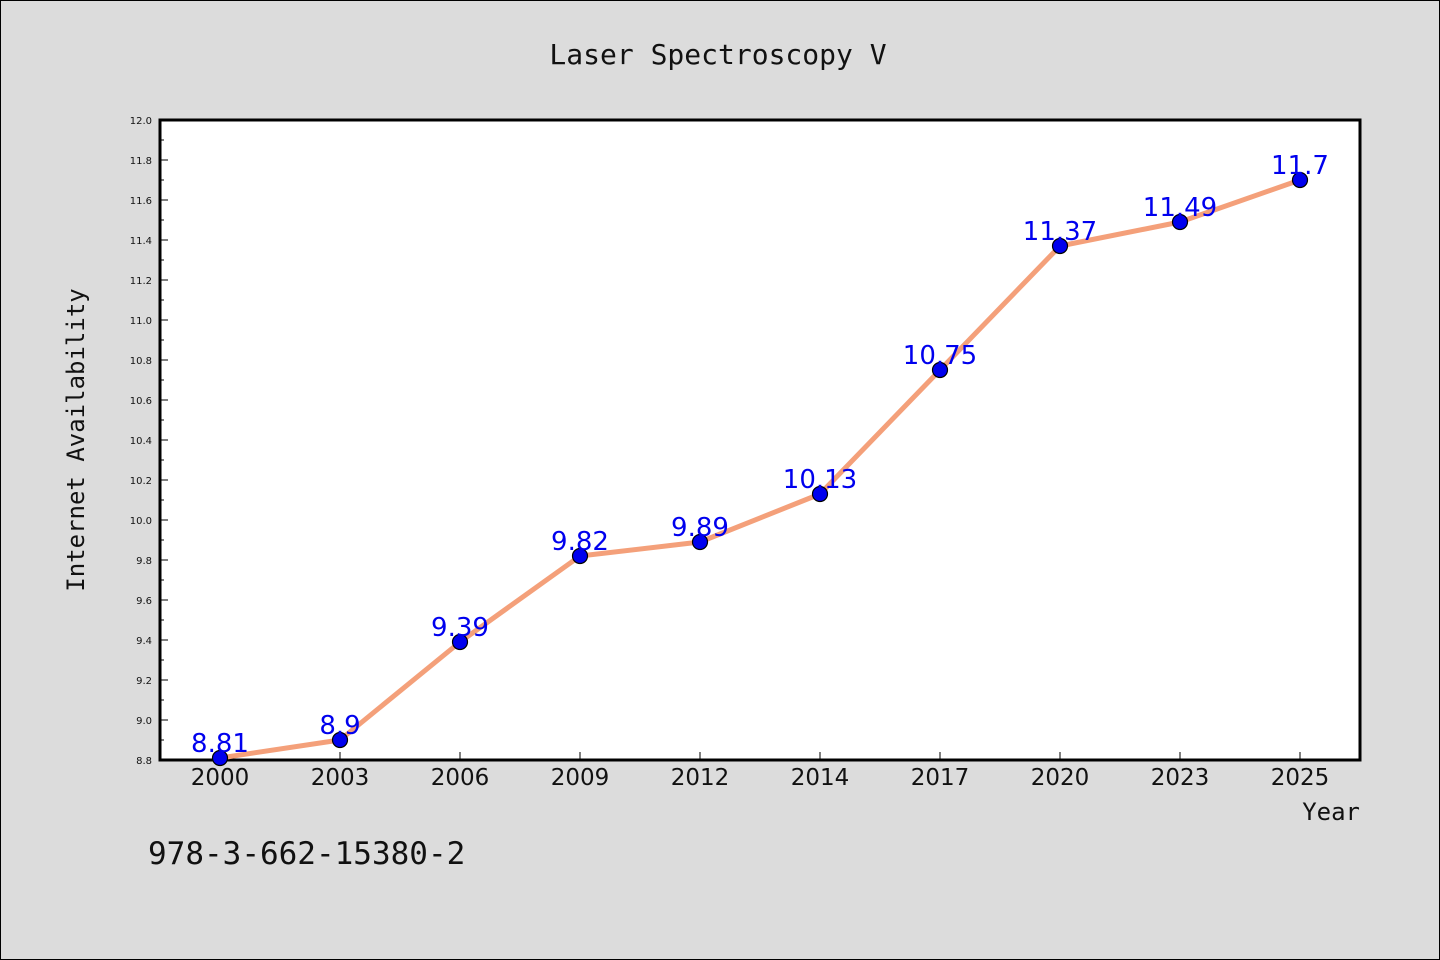  I want to click on y-tick-label: 9.8, so click(144, 561).